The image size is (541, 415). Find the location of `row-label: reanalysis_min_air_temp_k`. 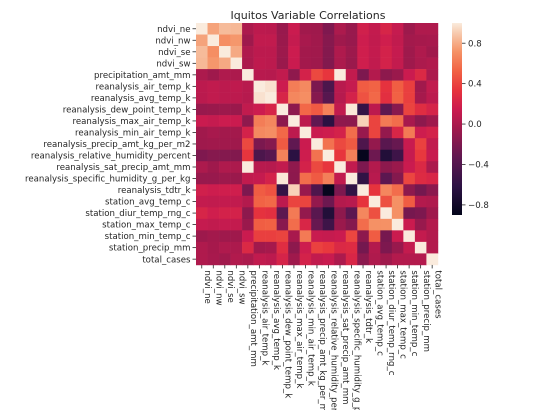

row-label: reanalysis_min_air_temp_k is located at coordinates (132, 134).